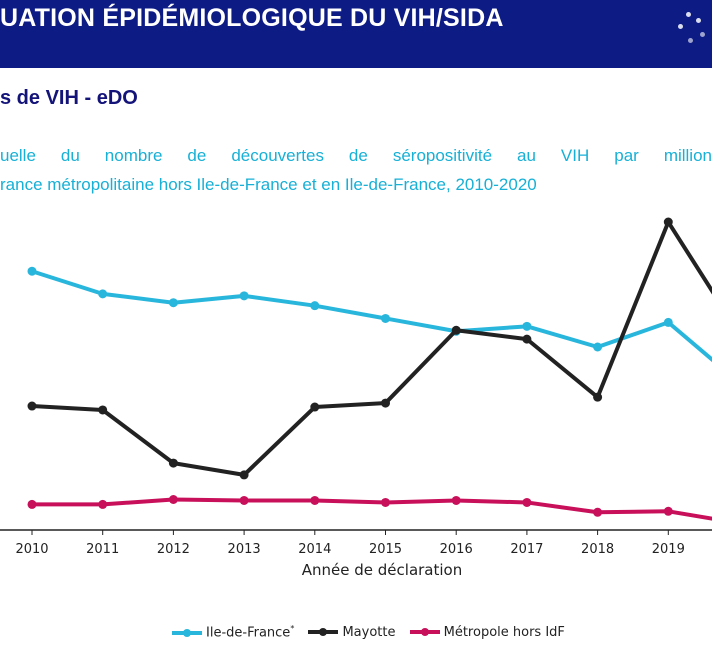 The height and width of the screenshot is (646, 712). I want to click on legend-label-mayotte: Mayotte, so click(369, 632).